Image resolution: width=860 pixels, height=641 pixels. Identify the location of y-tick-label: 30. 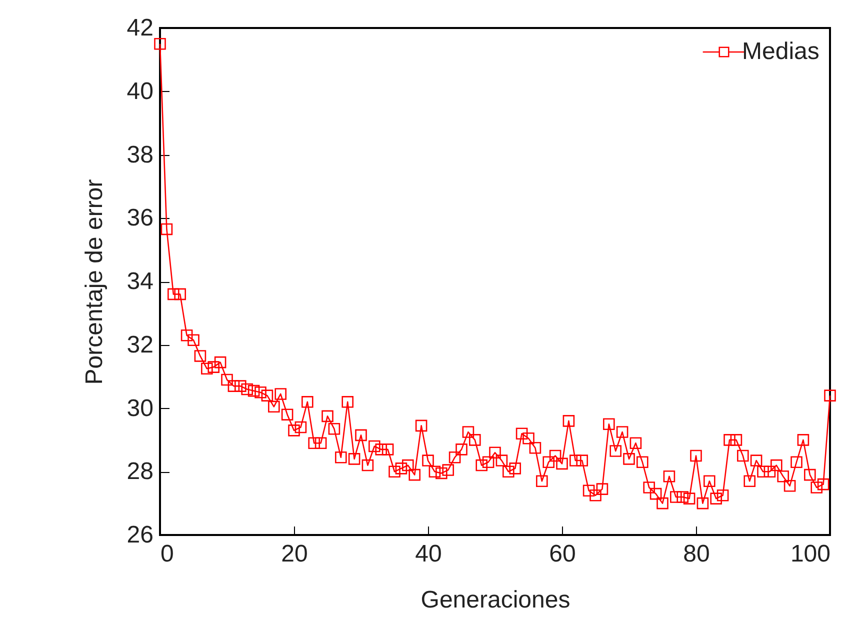
(140, 408).